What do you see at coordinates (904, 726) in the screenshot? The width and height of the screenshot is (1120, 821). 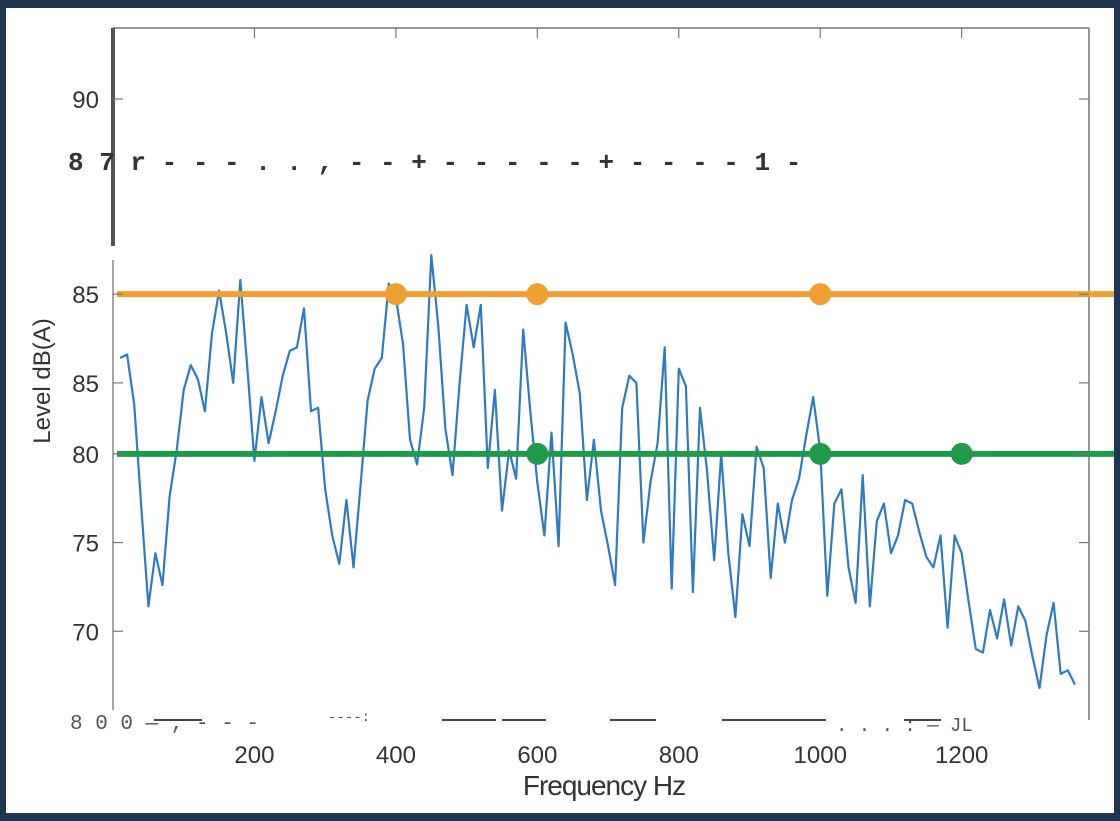 I see `artifact-text-dots: . . . : — JL` at bounding box center [904, 726].